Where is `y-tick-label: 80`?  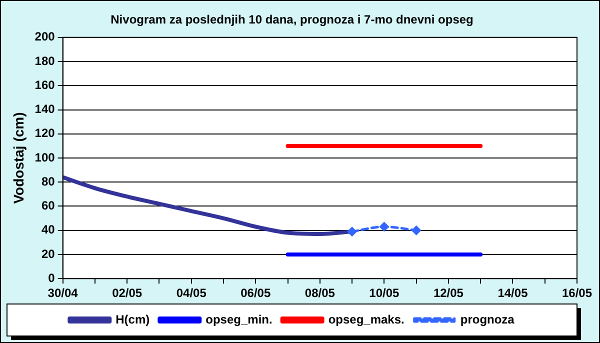
y-tick-label: 80 is located at coordinates (48, 181).